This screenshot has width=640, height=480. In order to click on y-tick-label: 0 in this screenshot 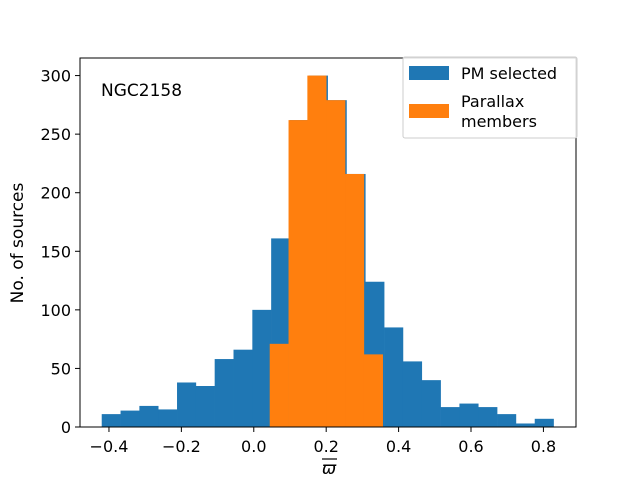, I will do `click(66, 427)`.